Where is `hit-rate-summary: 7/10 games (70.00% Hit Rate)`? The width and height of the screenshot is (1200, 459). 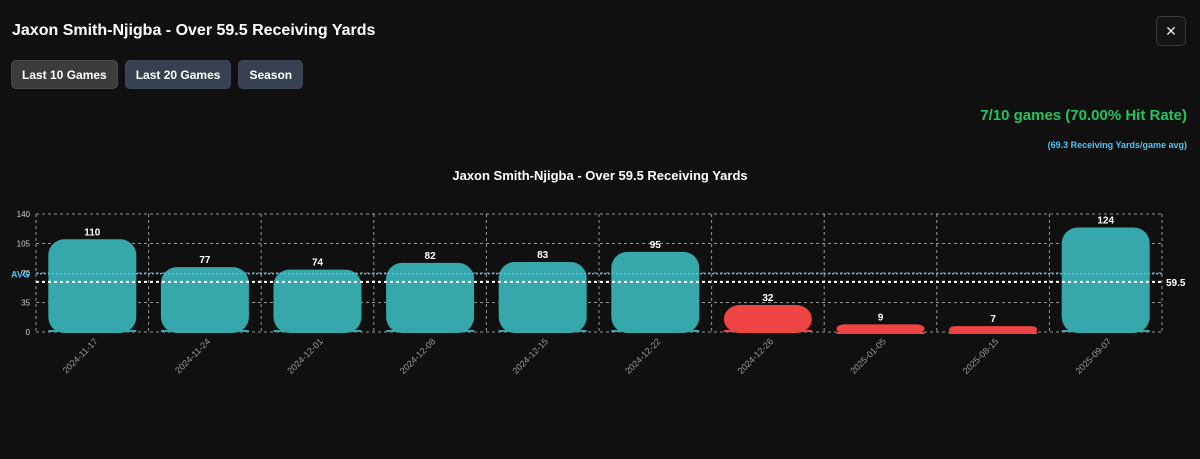
hit-rate-summary: 7/10 games (70.00% Hit Rate) is located at coordinates (1083, 115).